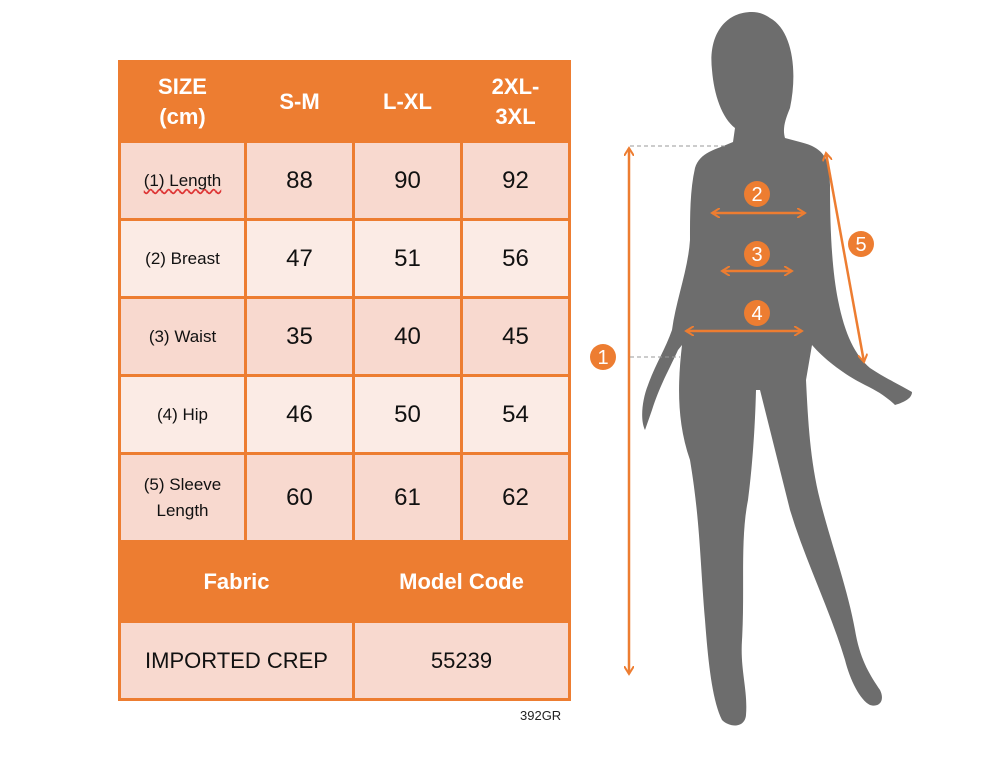 The height and width of the screenshot is (765, 1002). Describe the element at coordinates (515, 258) in the screenshot. I see `cell: 56` at that location.